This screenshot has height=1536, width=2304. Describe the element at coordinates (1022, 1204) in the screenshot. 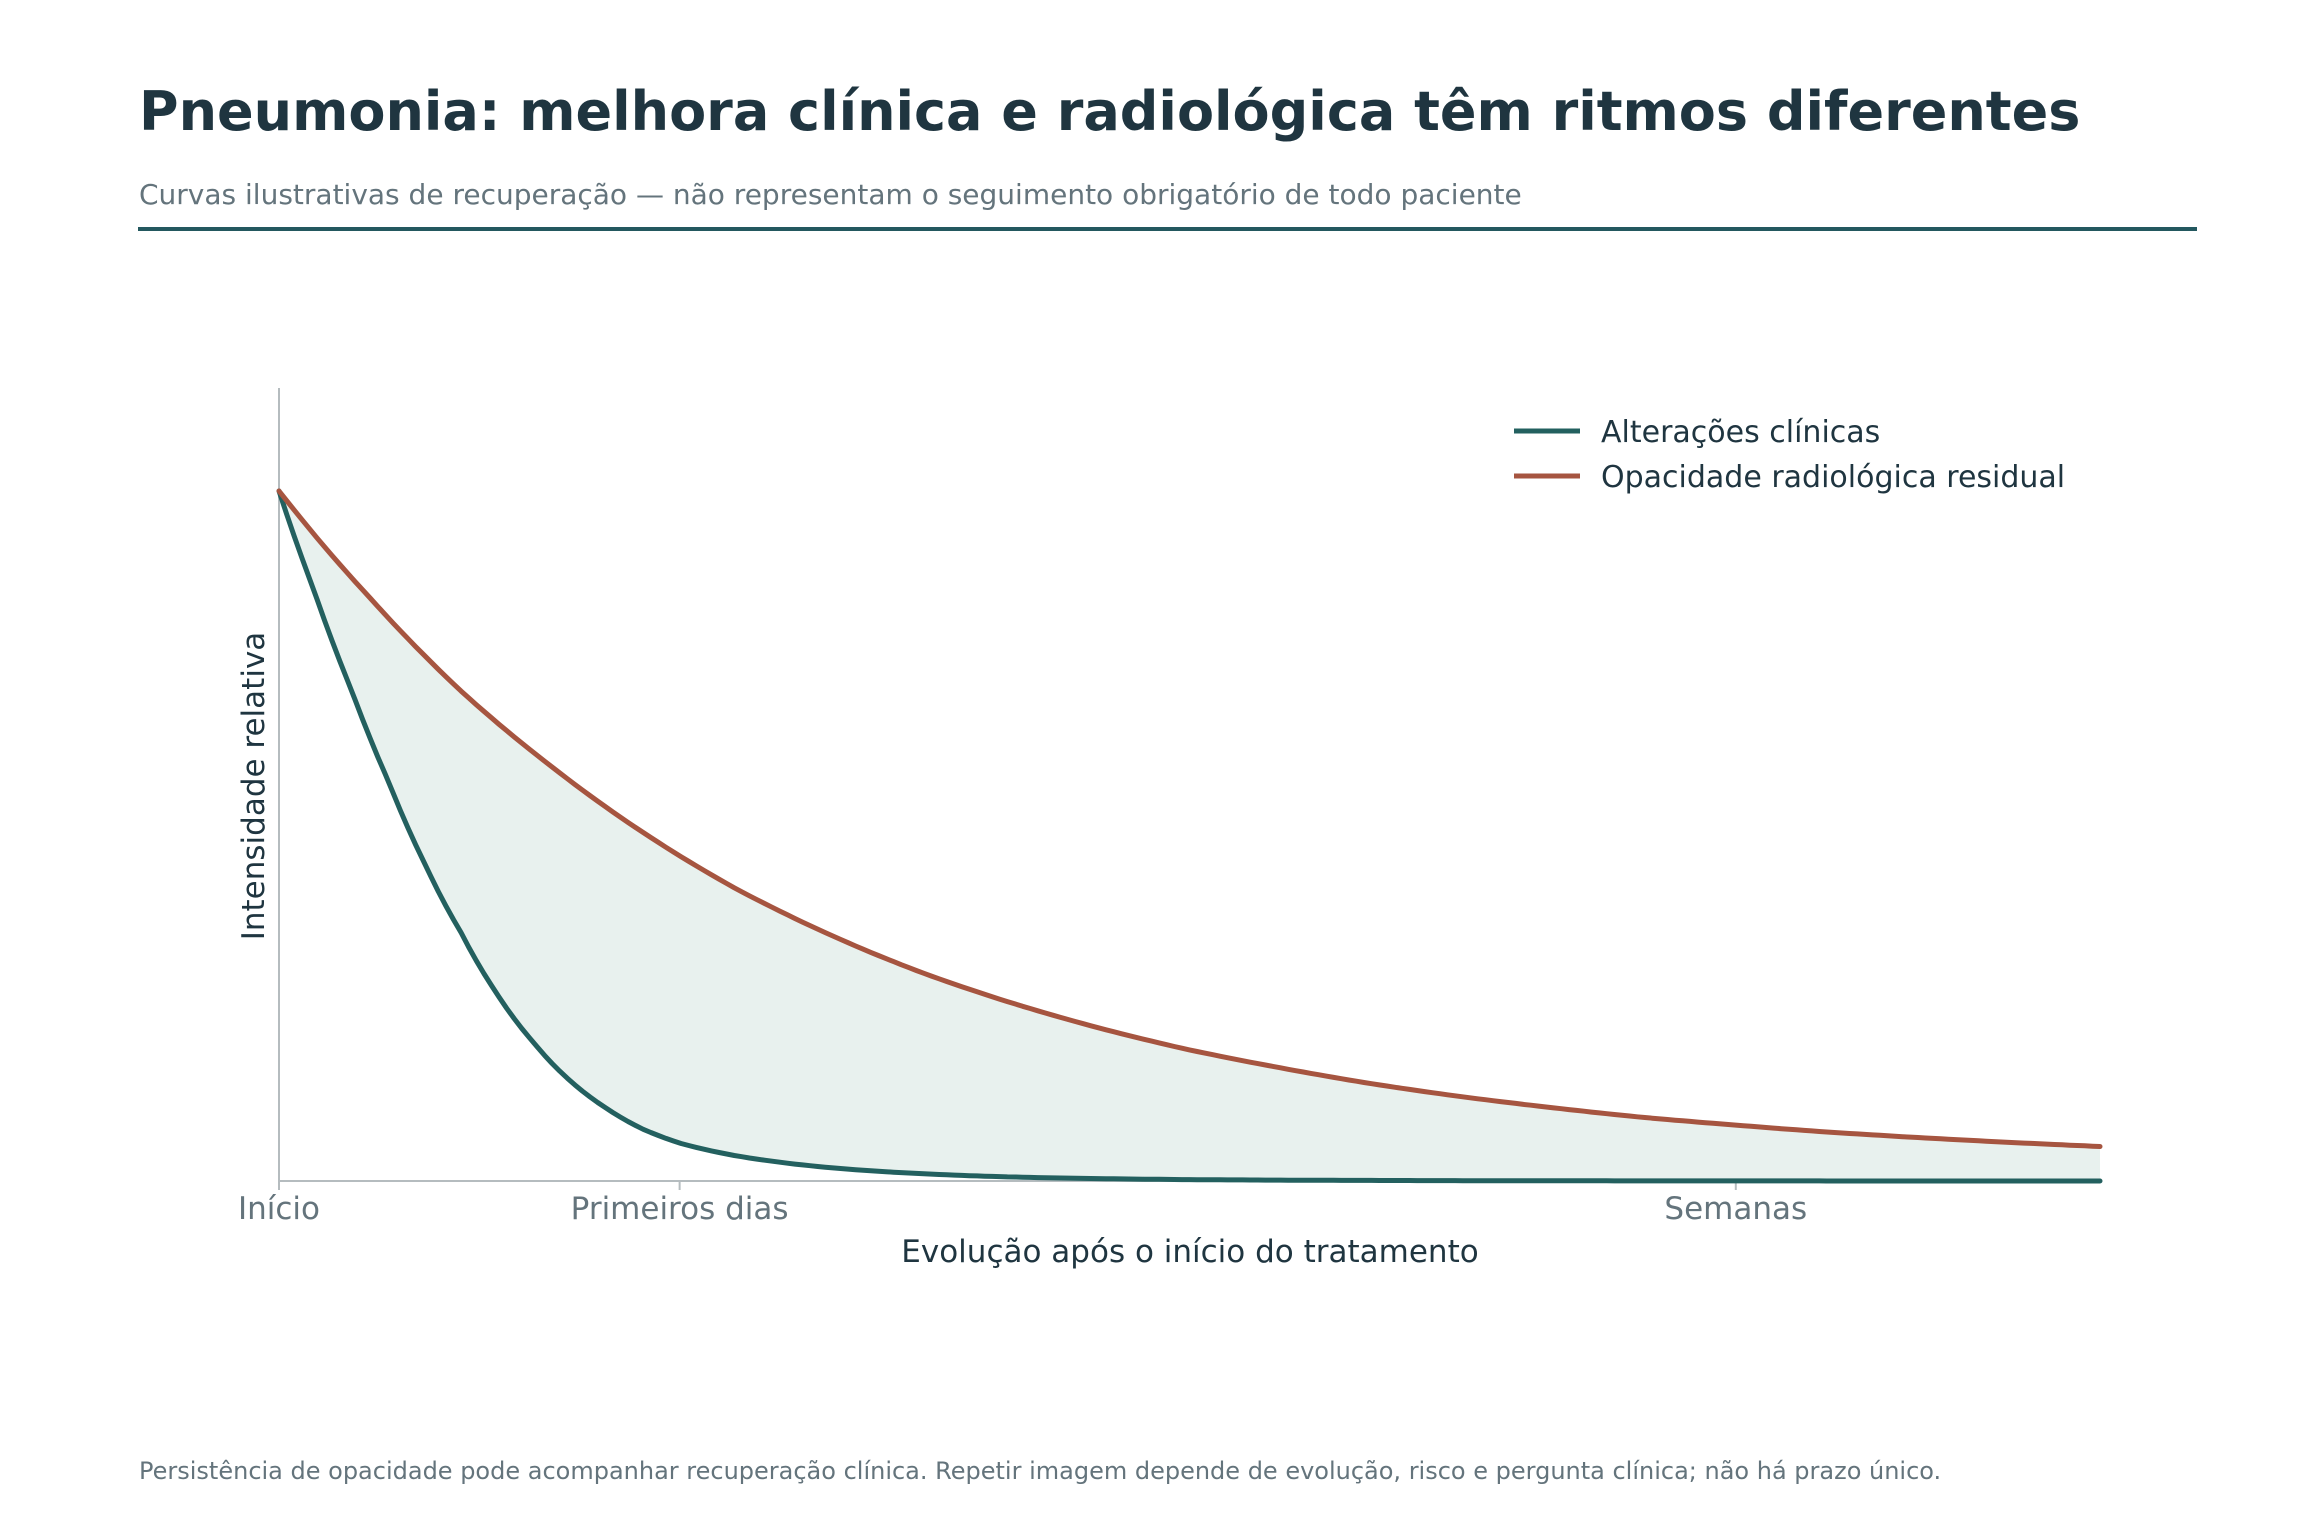

I see `x-tick-group: Início Primeiros dias Semanas` at that location.